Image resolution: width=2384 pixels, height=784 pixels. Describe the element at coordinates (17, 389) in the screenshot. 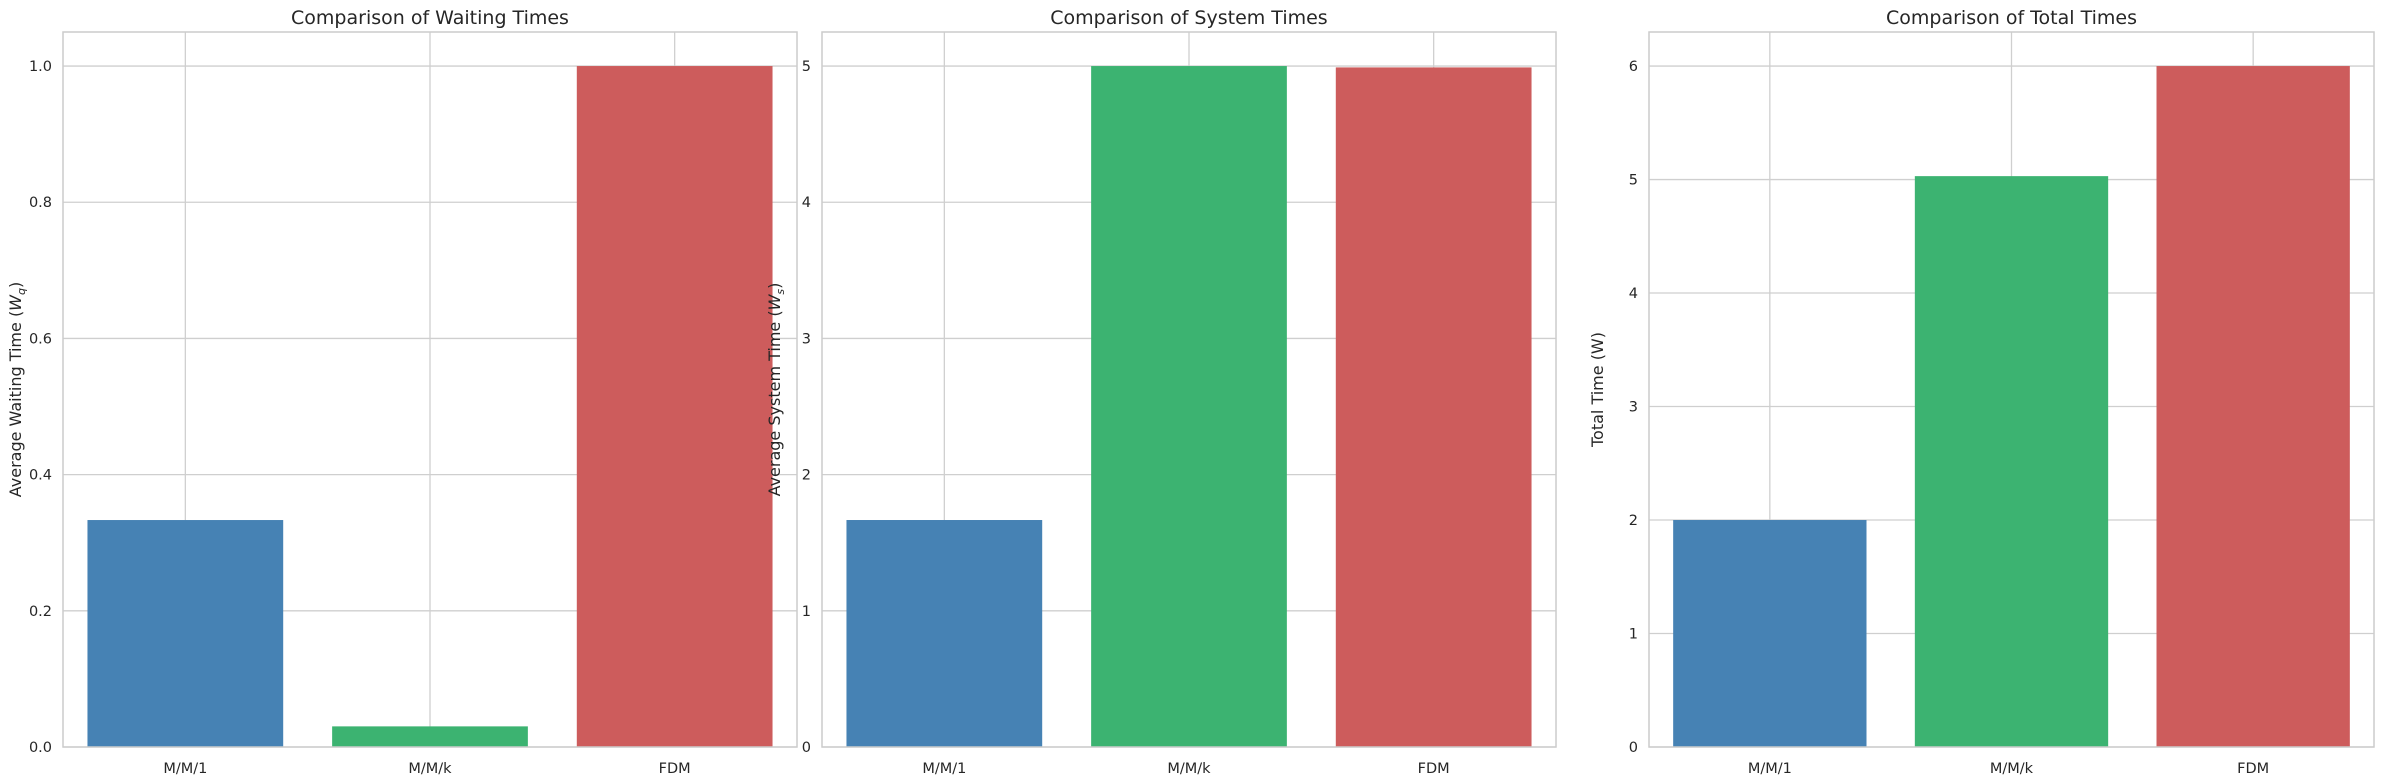

I see `y-axis-label: Average Waiting Time (Wq)` at that location.